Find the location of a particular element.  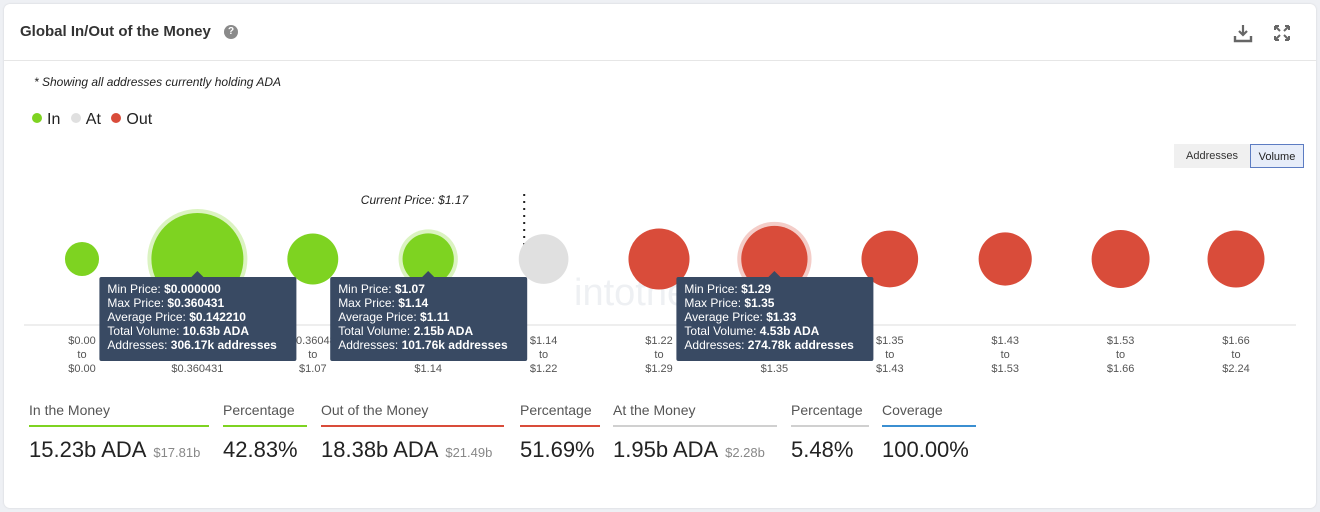

tooltip-row: Max Price: $0.360431 is located at coordinates (165, 303).